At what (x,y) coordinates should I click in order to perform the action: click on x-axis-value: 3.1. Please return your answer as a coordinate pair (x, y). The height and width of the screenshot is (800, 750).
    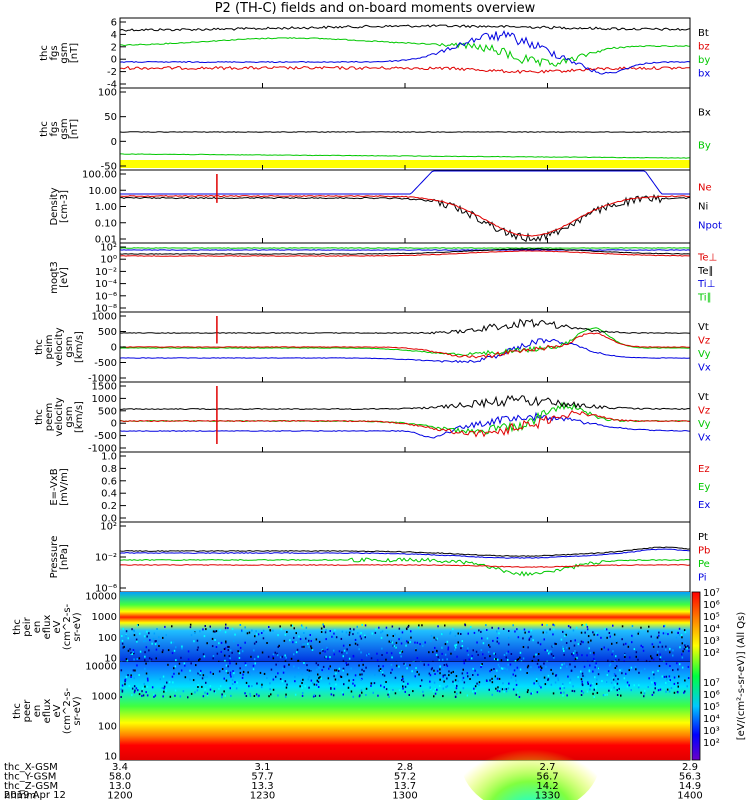
    Looking at the image, I should click on (263, 767).